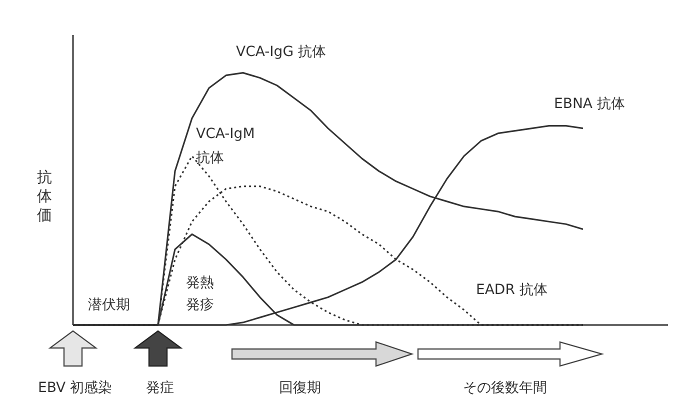  I want to click on series-label: VCA-IgG 抗体, so click(281, 52).